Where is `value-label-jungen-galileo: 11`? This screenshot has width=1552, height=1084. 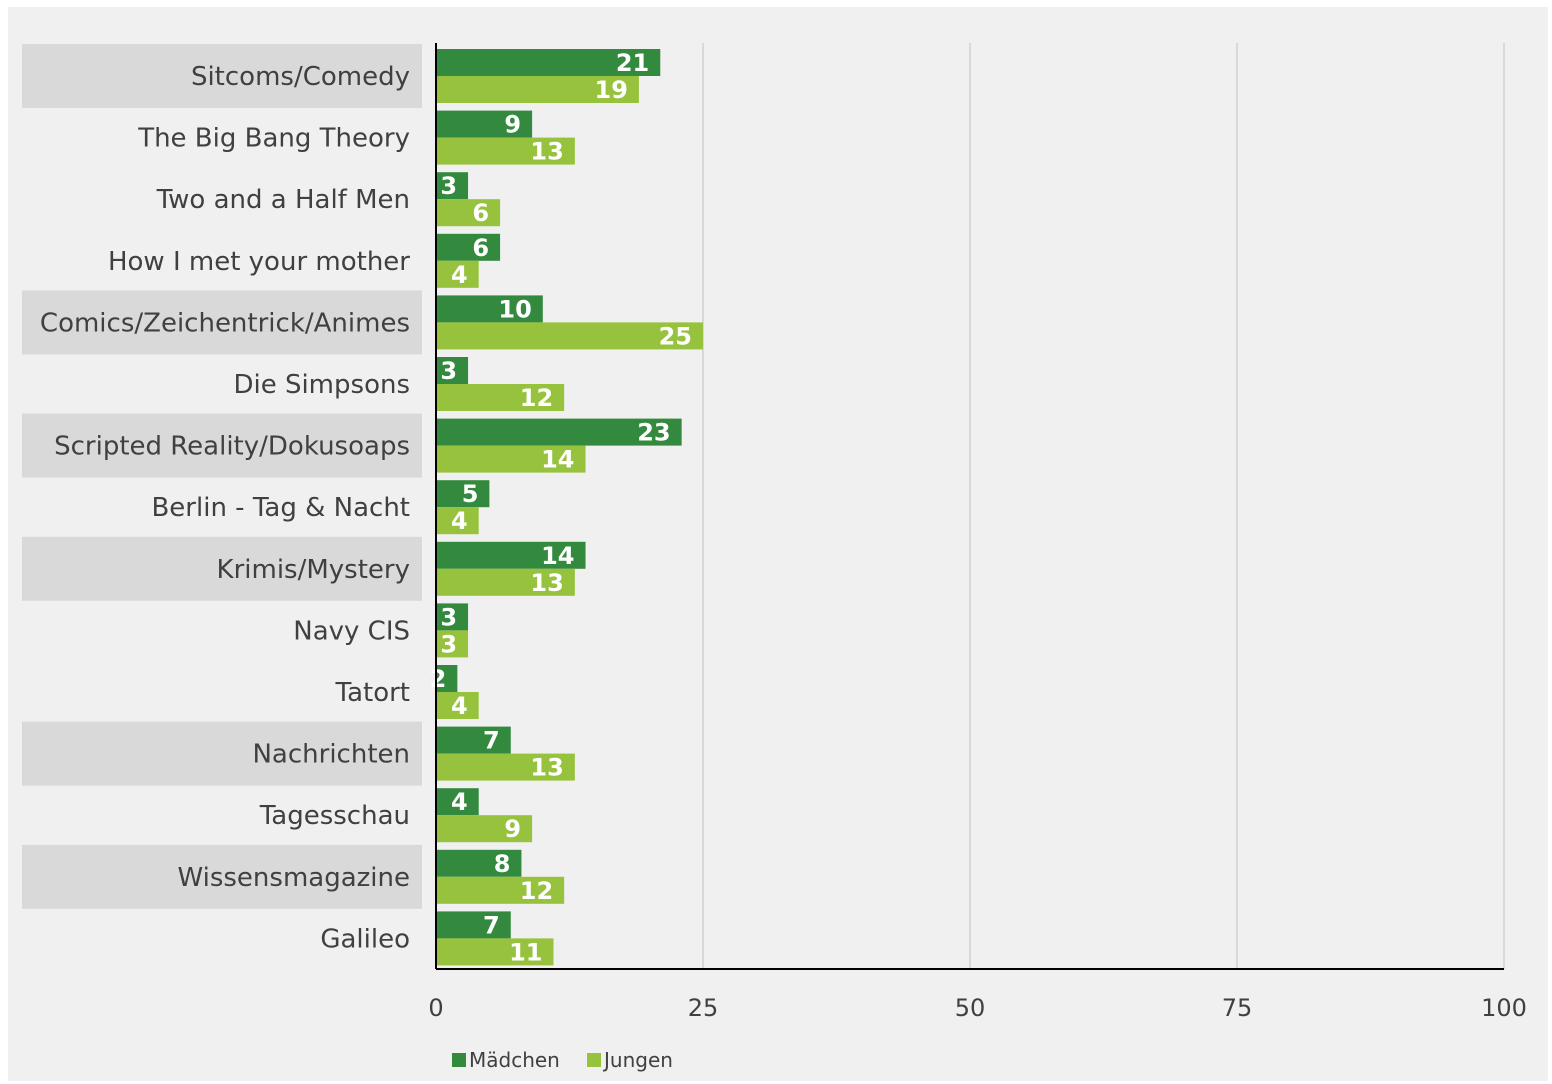 value-label-jungen-galileo: 11 is located at coordinates (525, 952).